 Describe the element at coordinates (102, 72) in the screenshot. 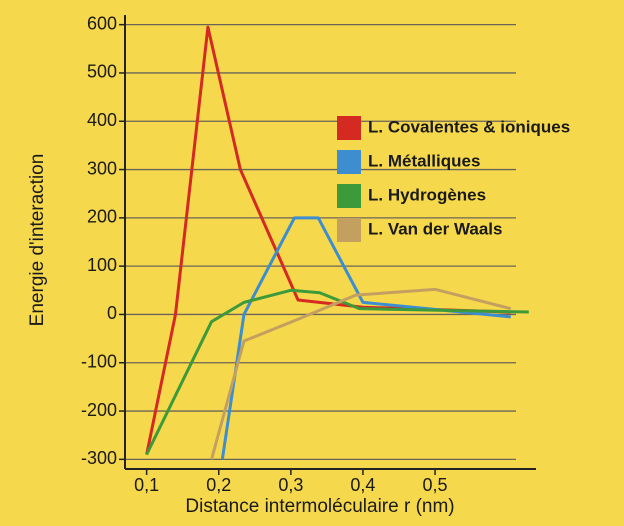

I see `y-tick-label: 500` at that location.